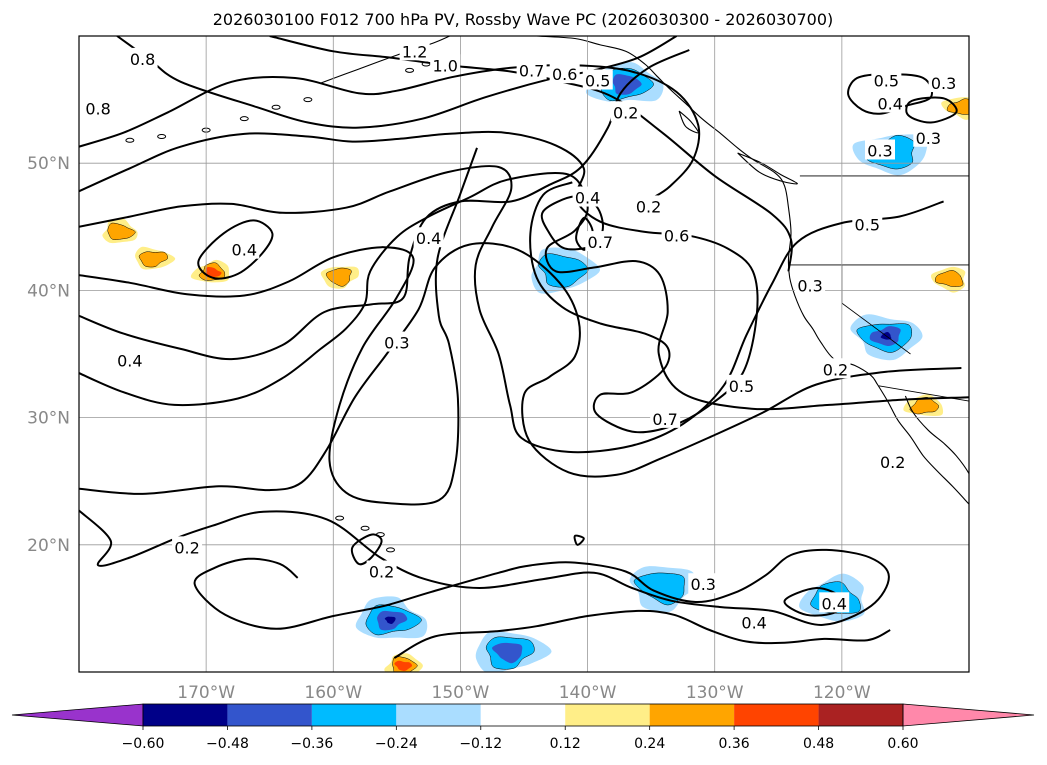  I want to click on contour-label: 1.2, so click(414, 51).